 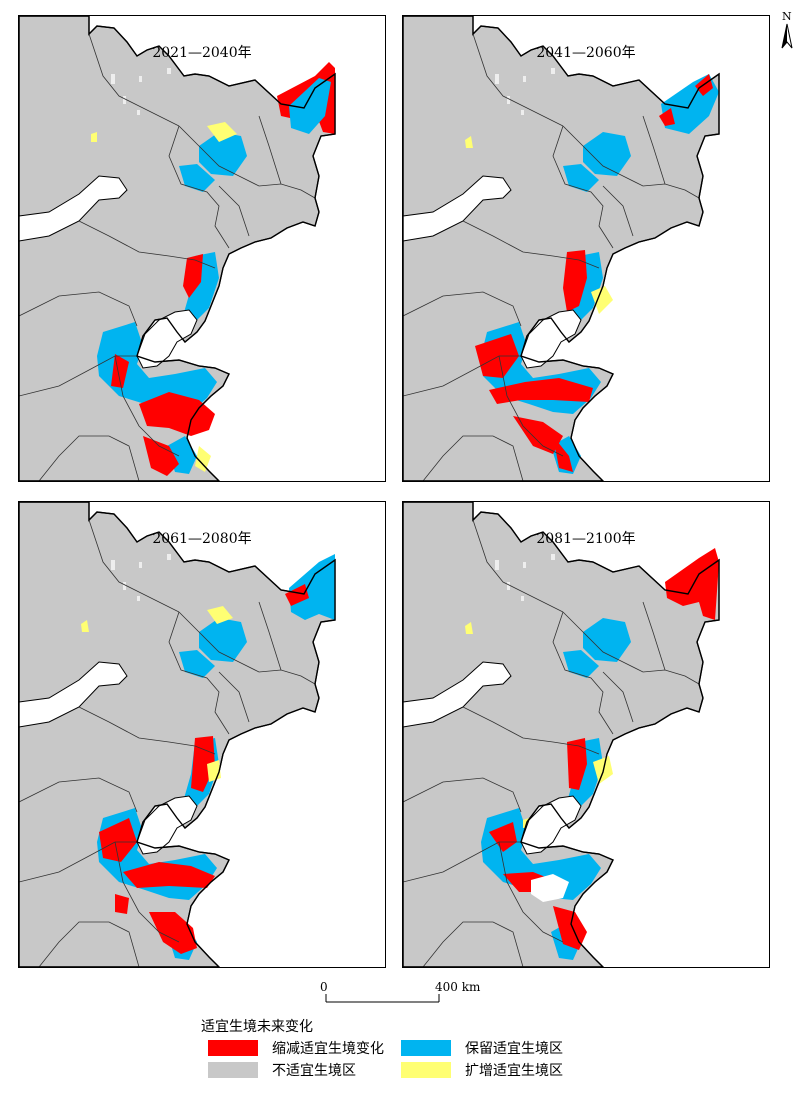 What do you see at coordinates (257, 1027) in the screenshot?
I see `legend-title: 适宜生境未来变化` at bounding box center [257, 1027].